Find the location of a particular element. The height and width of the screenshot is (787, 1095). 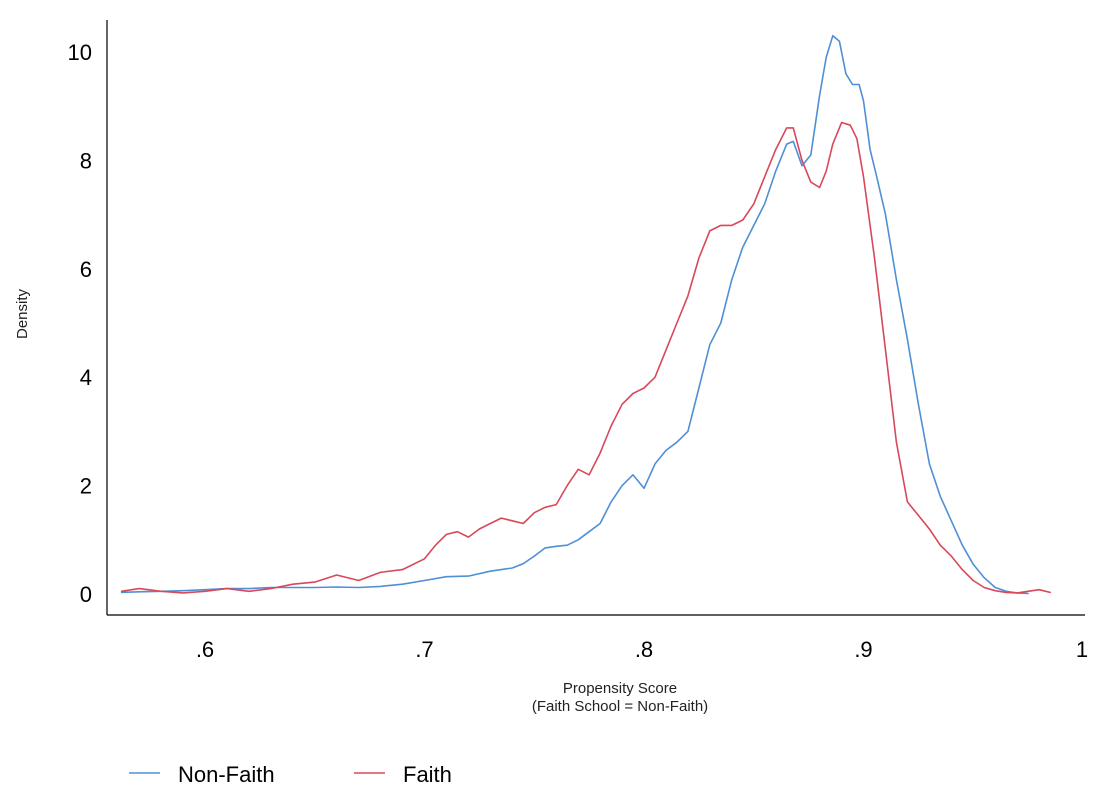

x-tick-label: .8 is located at coordinates (644, 649).